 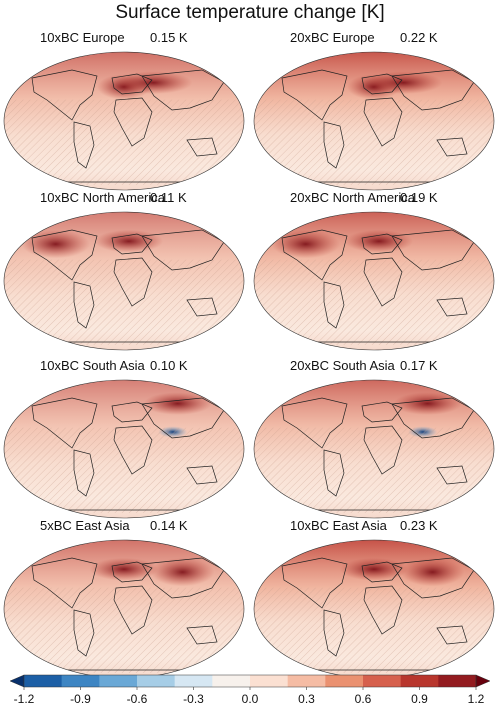 I want to click on figure-title: Surface temperature change [K], so click(x=250, y=12).